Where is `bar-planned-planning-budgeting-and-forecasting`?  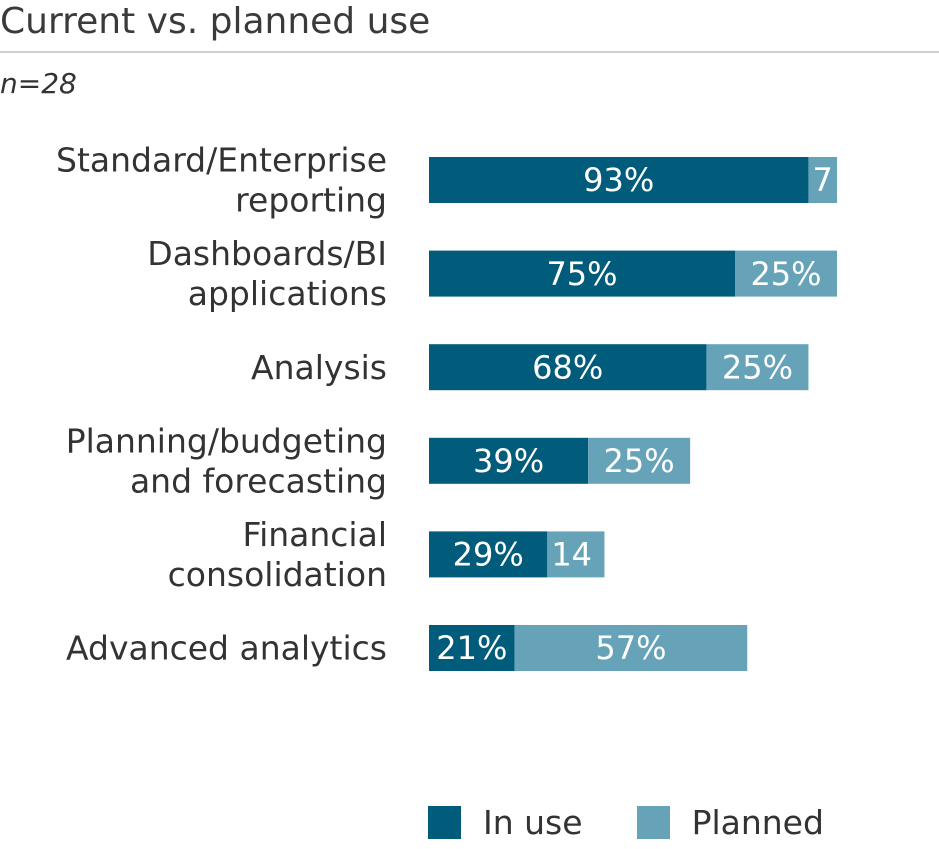 bar-planned-planning-budgeting-and-forecasting is located at coordinates (639, 460).